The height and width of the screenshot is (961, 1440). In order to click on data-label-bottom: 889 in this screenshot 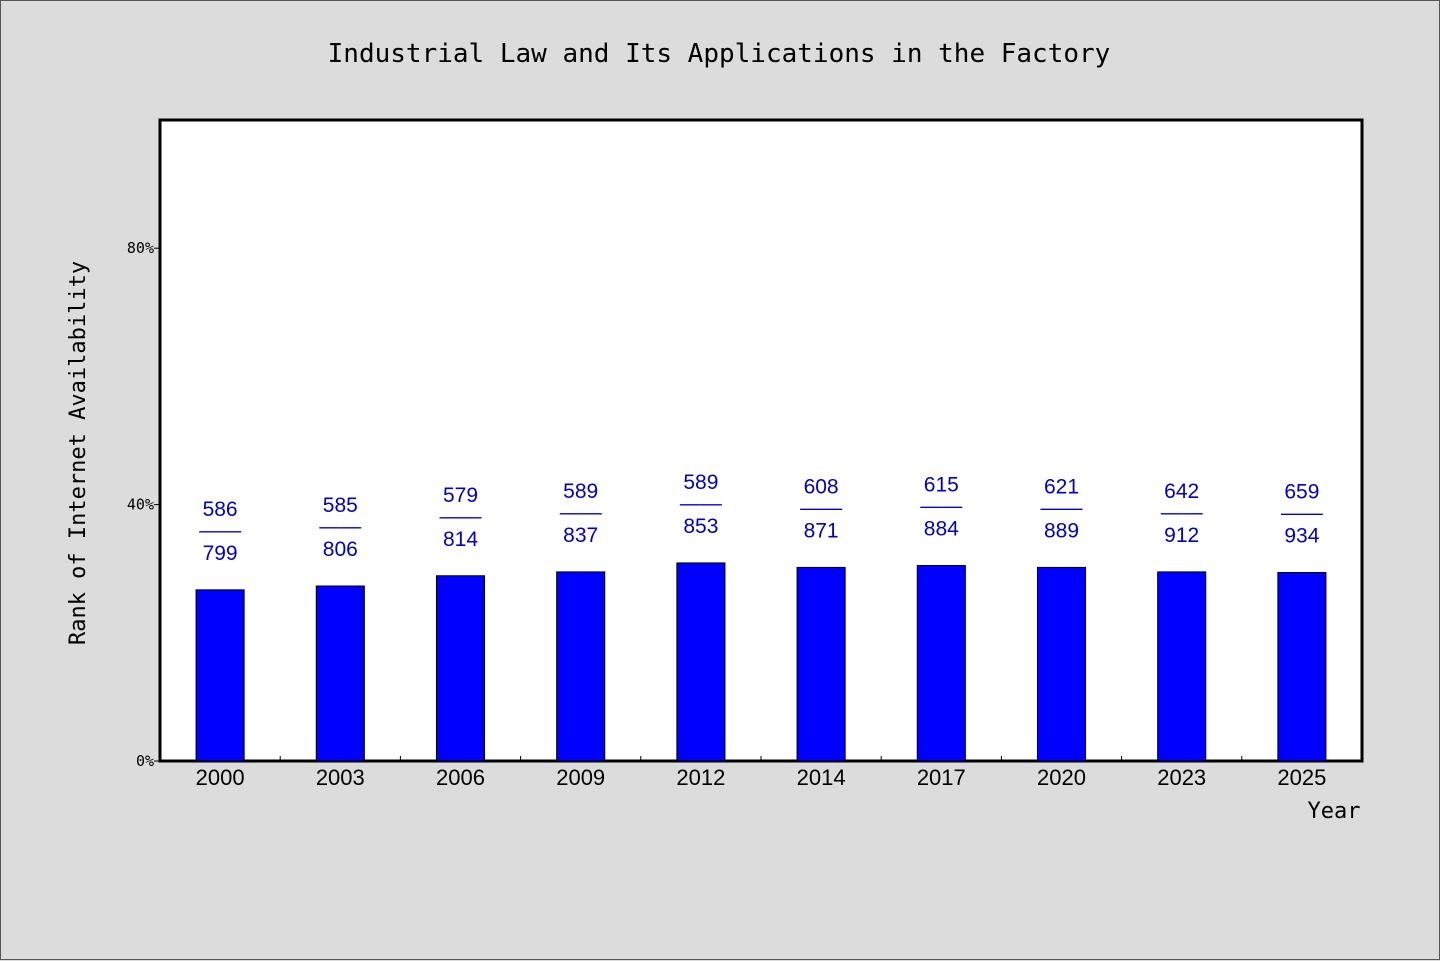, I will do `click(1061, 530)`.